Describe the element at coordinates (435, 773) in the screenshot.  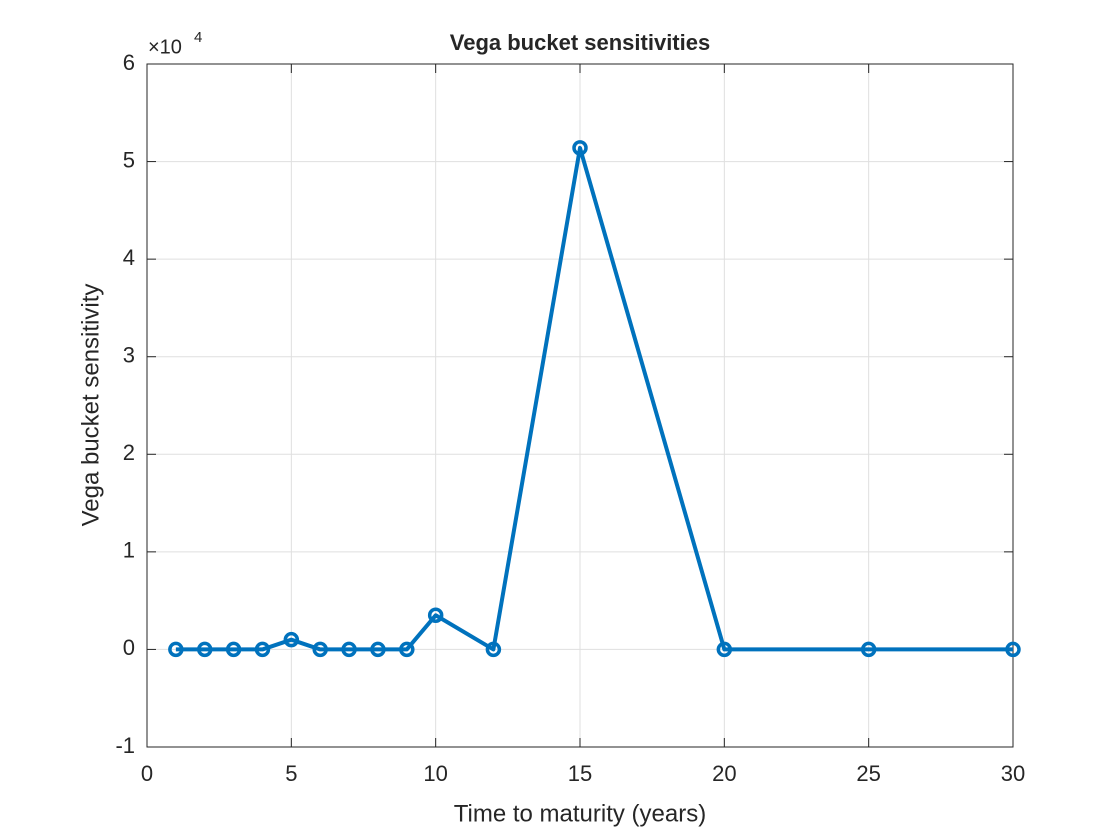
I see `x-tick-label: 10` at that location.